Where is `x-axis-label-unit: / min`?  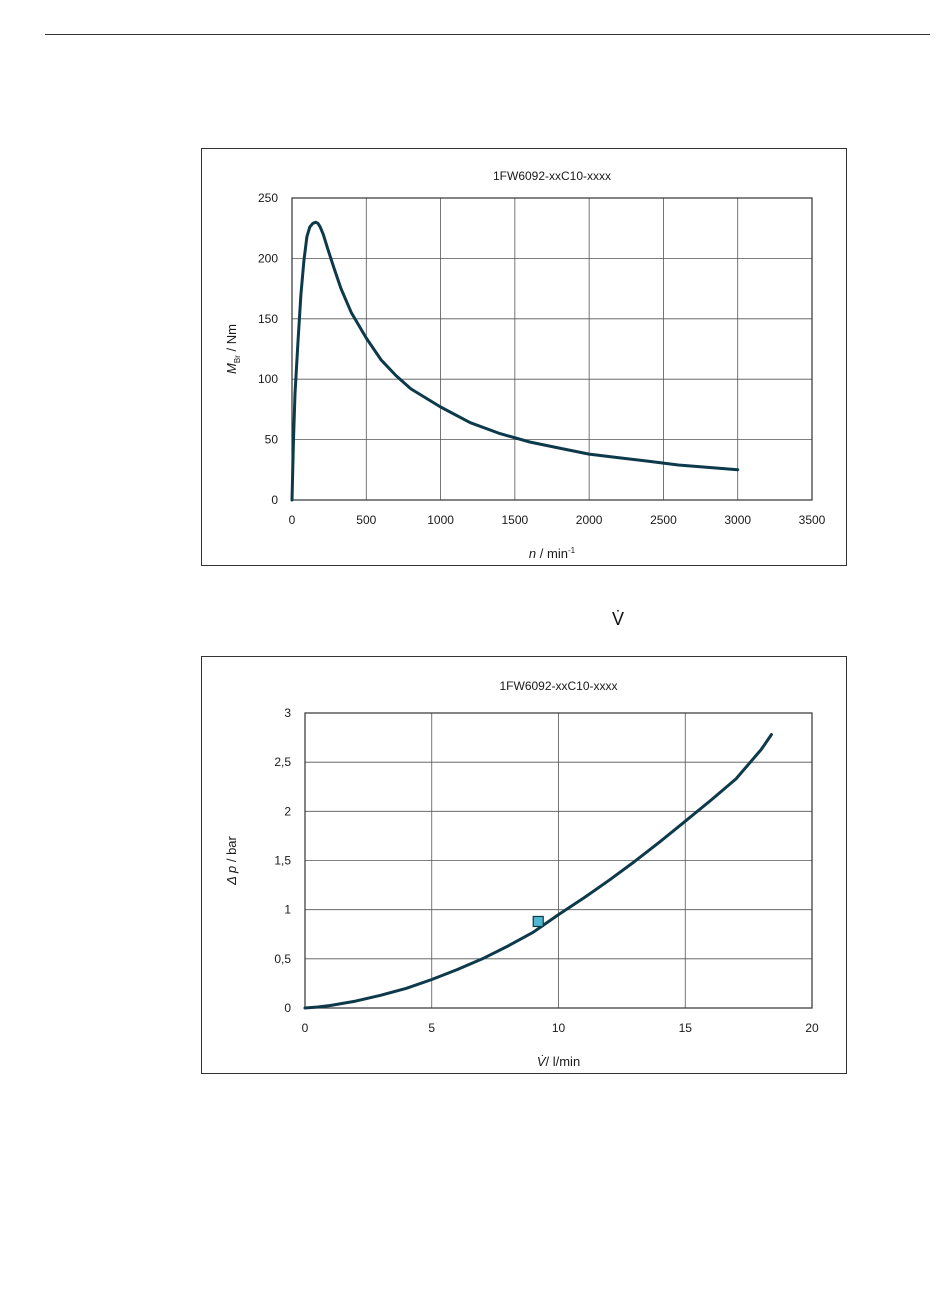 x-axis-label-unit: / min is located at coordinates (552, 553).